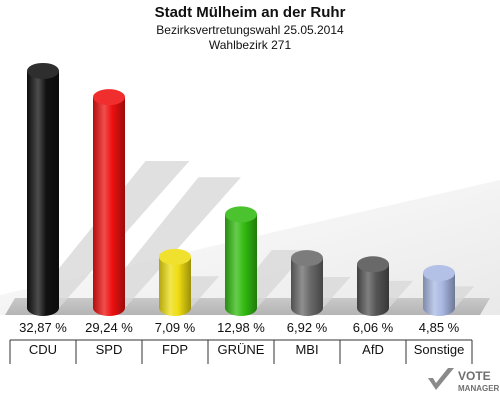 The width and height of the screenshot is (500, 400). What do you see at coordinates (441, 379) in the screenshot?
I see `checkmark-icon` at bounding box center [441, 379].